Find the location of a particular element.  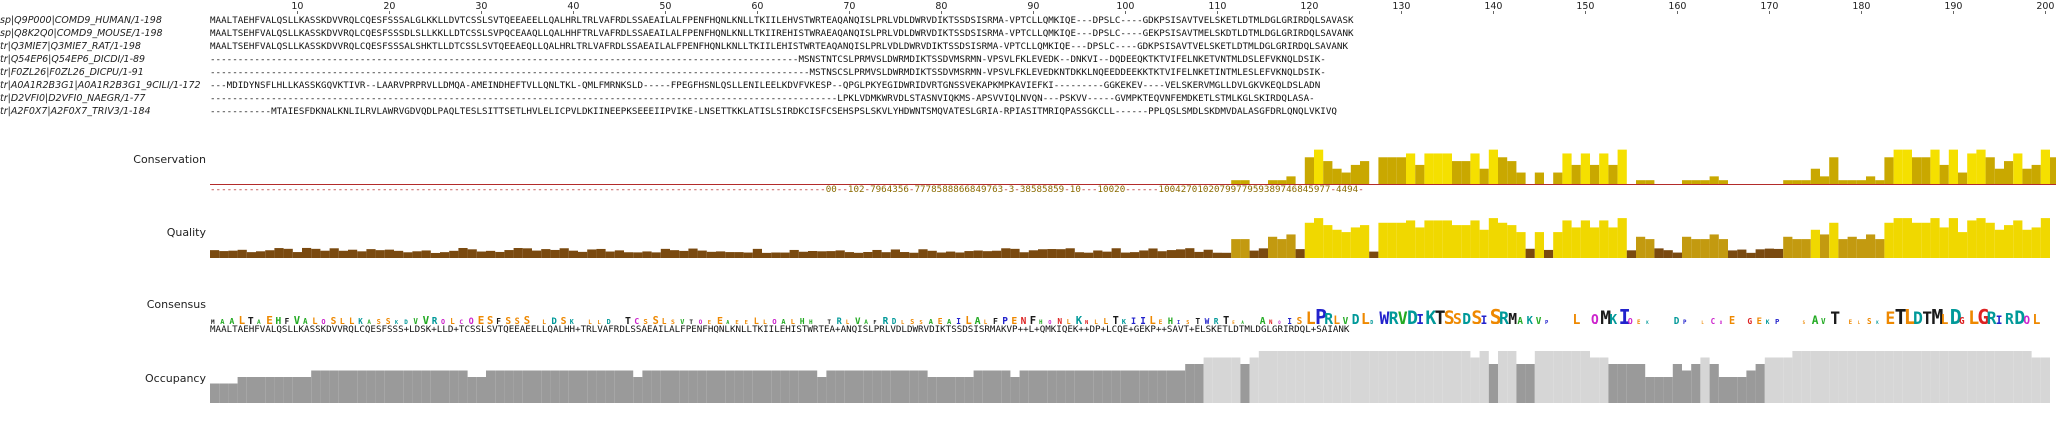

logo-letter: F is located at coordinates (498, 320).